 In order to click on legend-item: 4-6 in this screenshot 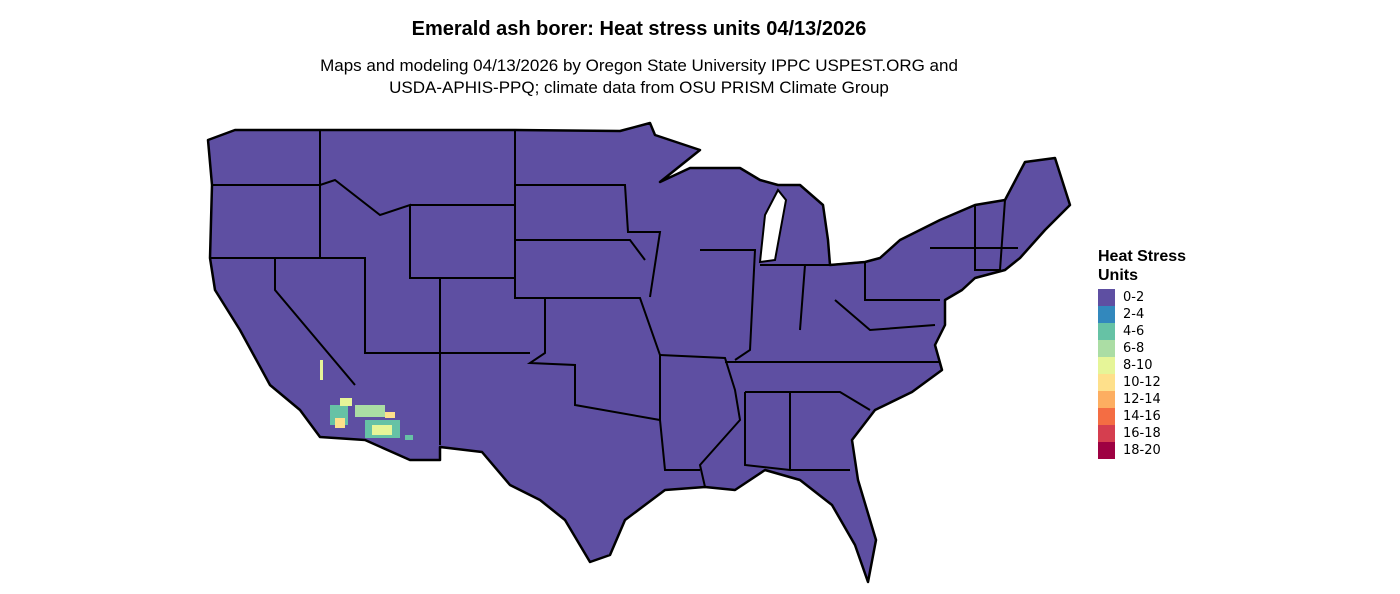, I will do `click(1142, 331)`.